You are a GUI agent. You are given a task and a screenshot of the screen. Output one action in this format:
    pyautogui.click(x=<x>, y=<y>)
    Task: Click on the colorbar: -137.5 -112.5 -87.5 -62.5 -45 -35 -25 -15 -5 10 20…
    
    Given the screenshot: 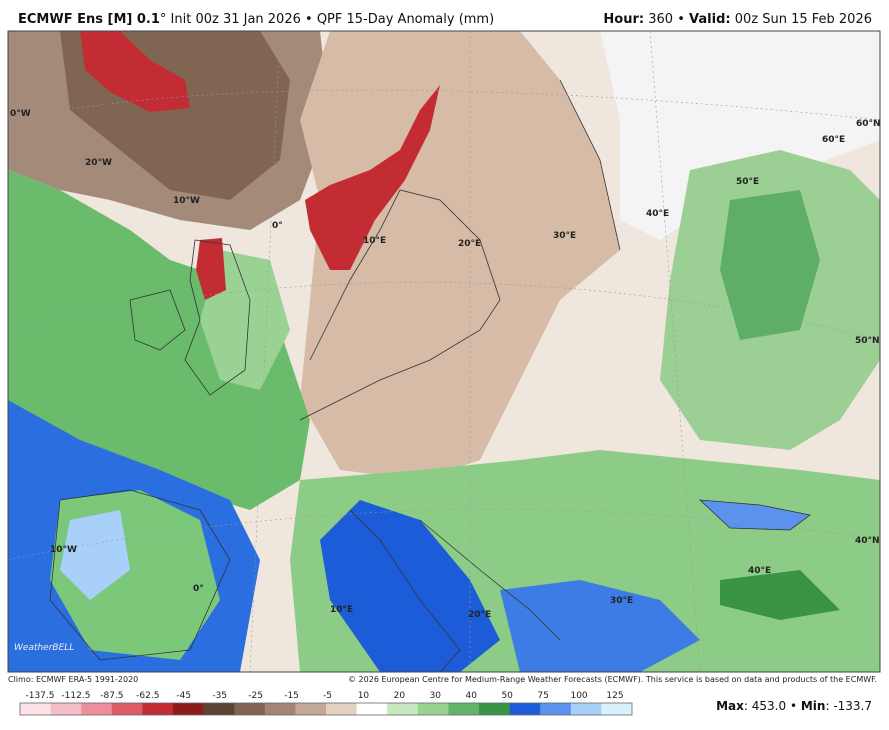 What is the action you would take?
    pyautogui.click(x=326, y=703)
    